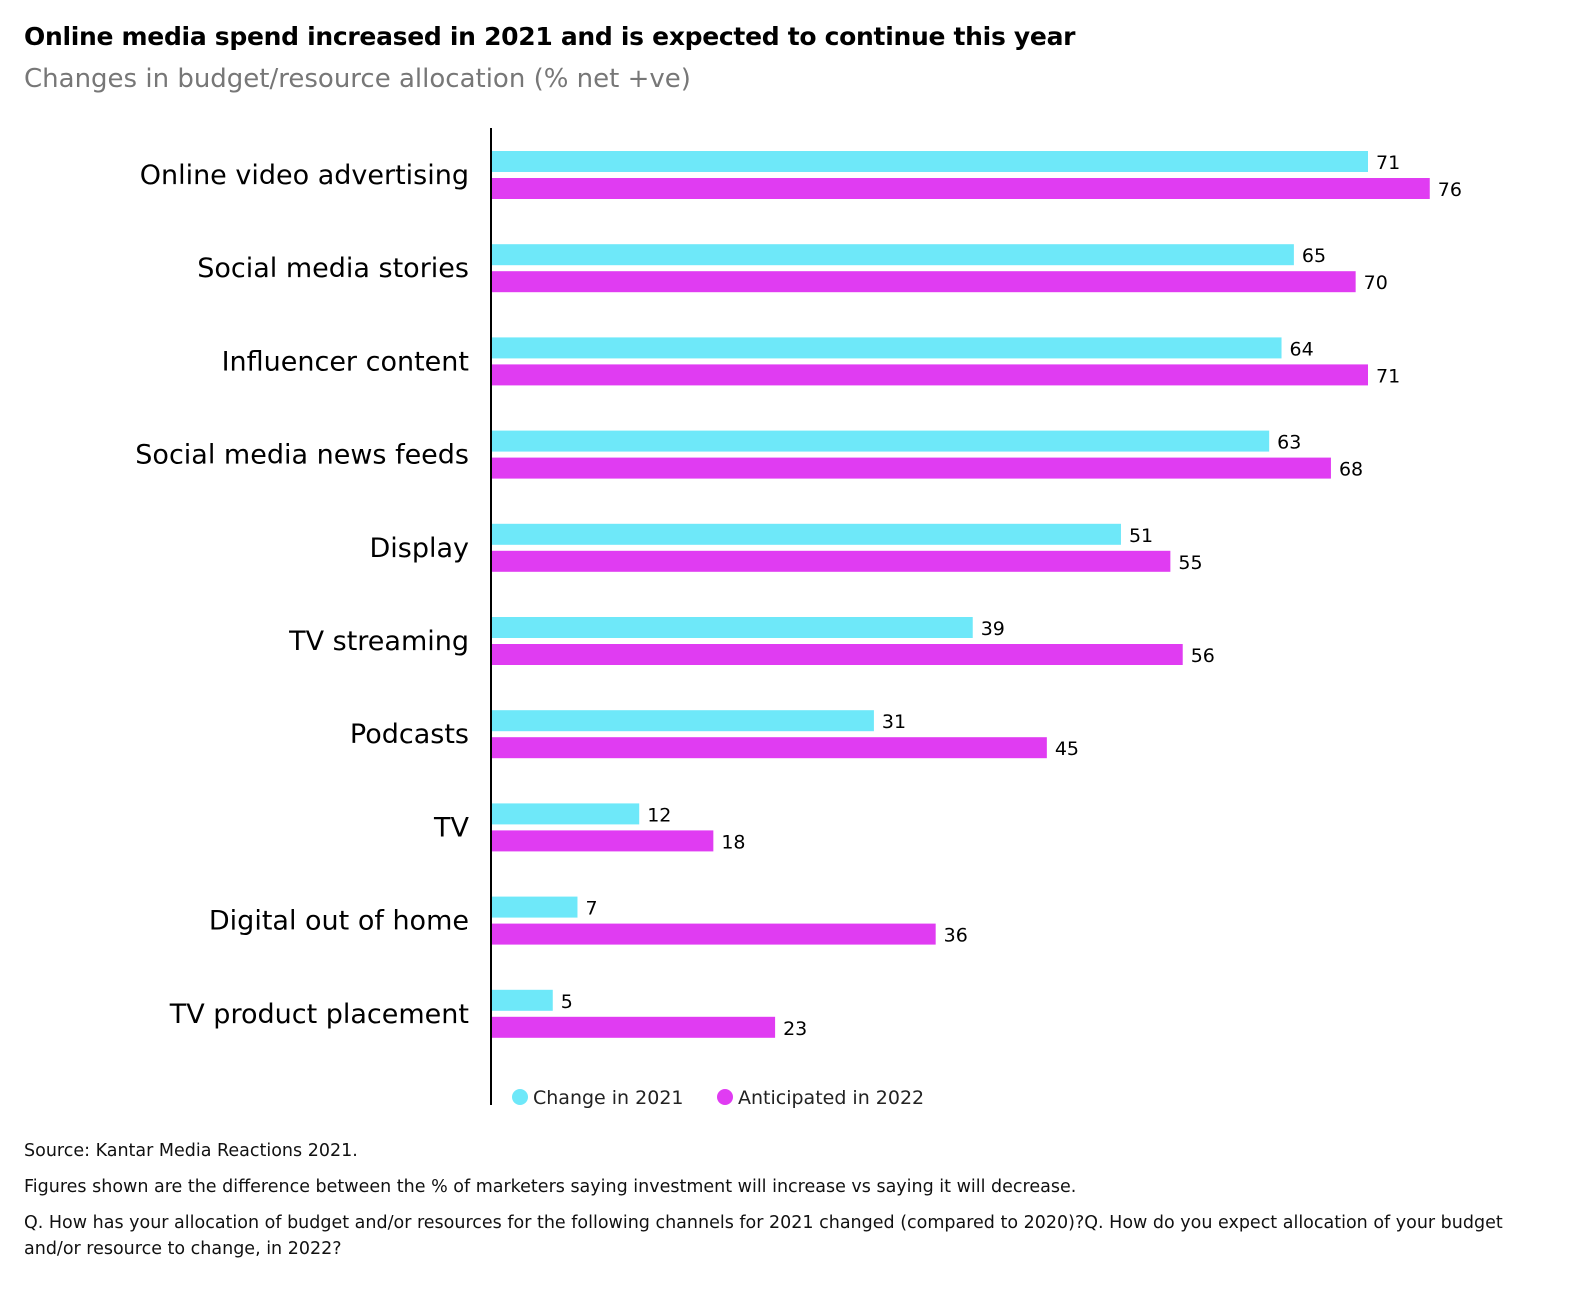  What do you see at coordinates (1314, 256) in the screenshot?
I see `data-label: 65` at bounding box center [1314, 256].